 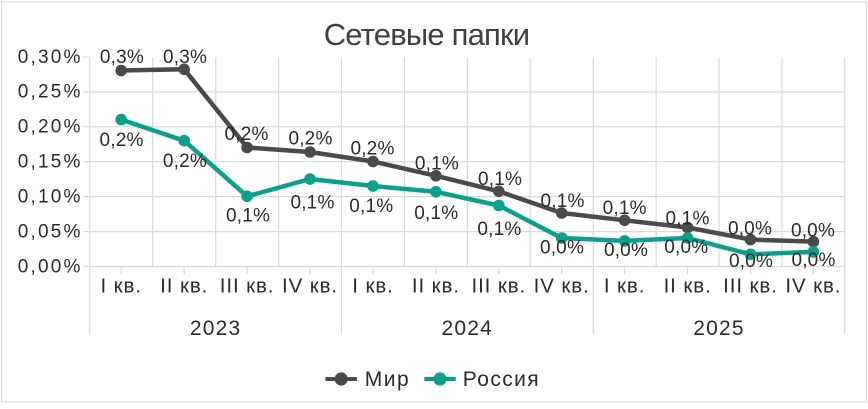 What do you see at coordinates (50, 92) in the screenshot?
I see `svg-text: 0,25%` at bounding box center [50, 92].